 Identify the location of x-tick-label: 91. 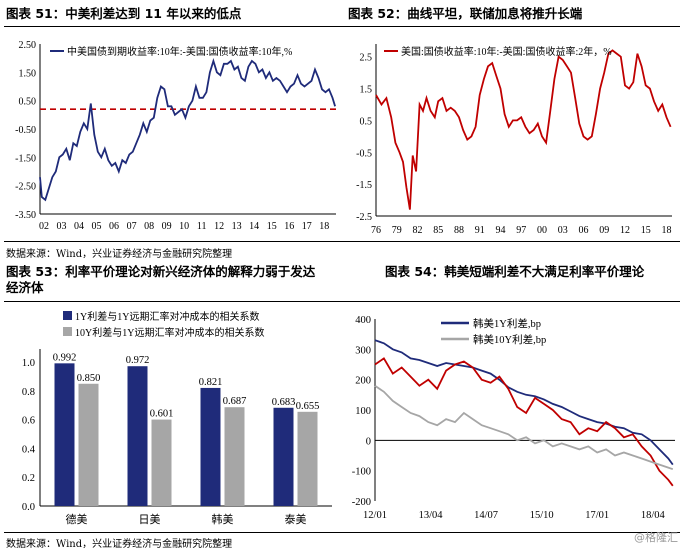
(480, 230).